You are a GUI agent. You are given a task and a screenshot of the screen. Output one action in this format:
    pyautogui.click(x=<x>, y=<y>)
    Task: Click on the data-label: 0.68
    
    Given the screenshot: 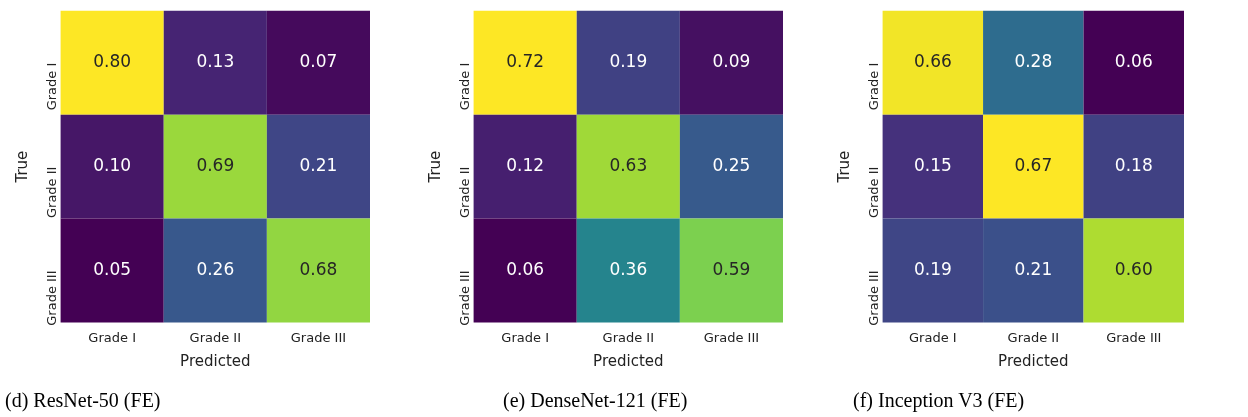 What is the action you would take?
    pyautogui.click(x=318, y=268)
    